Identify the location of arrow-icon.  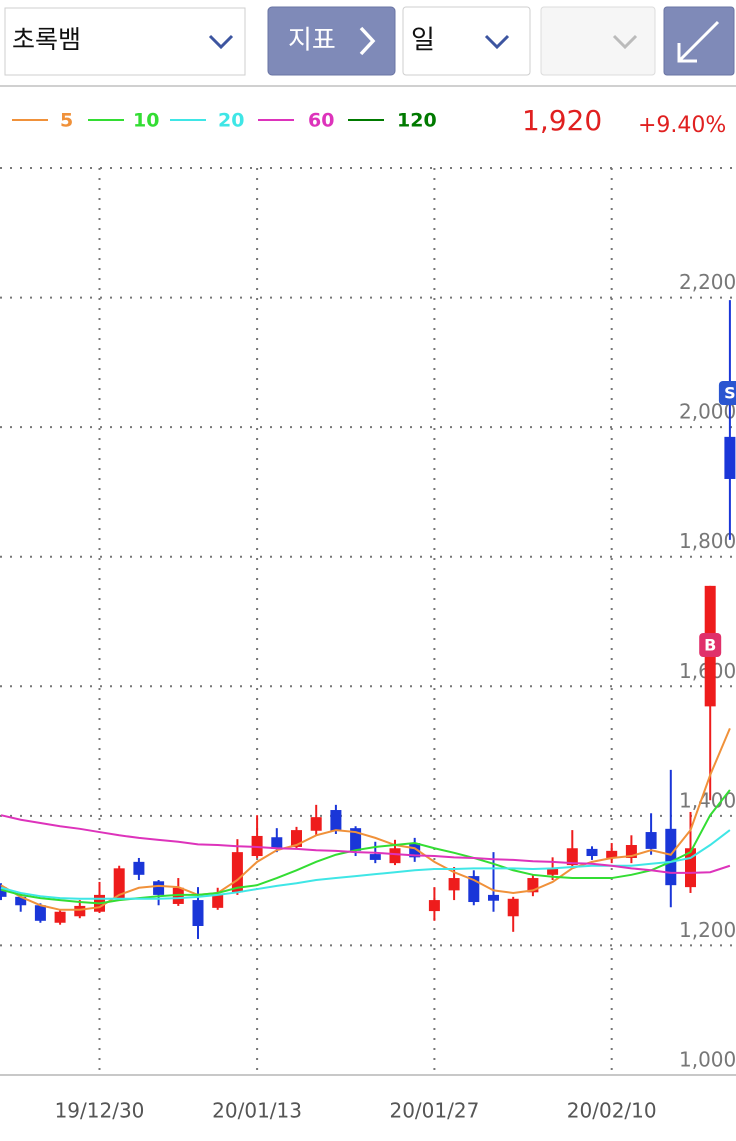
(698, 41).